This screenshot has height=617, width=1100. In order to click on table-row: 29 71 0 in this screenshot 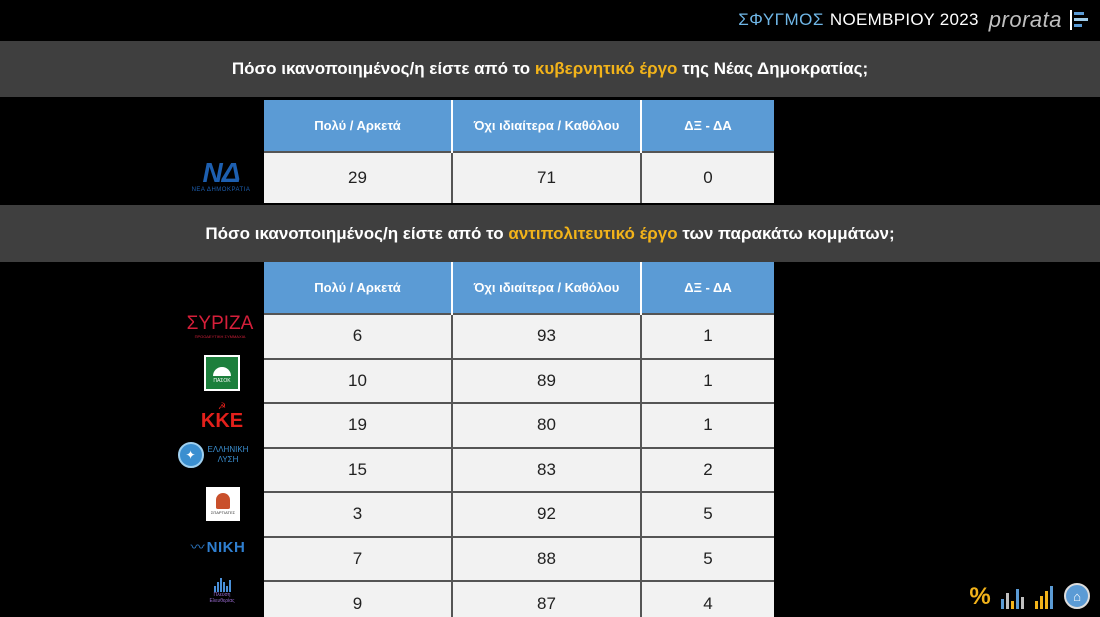, I will do `click(519, 177)`.